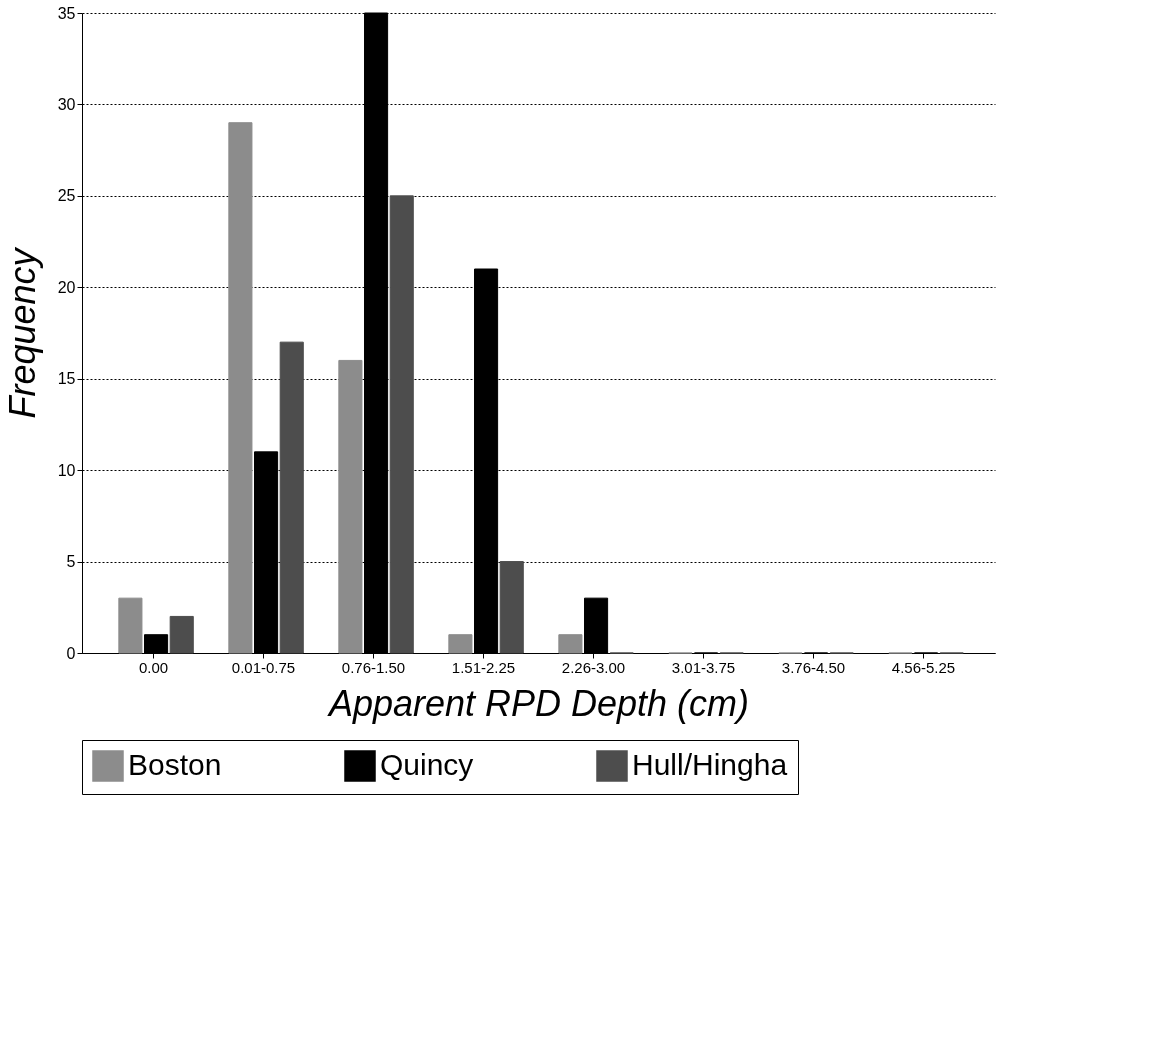  What do you see at coordinates (483, 667) in the screenshot?
I see `x-tick-label: 1.51-2.25` at bounding box center [483, 667].